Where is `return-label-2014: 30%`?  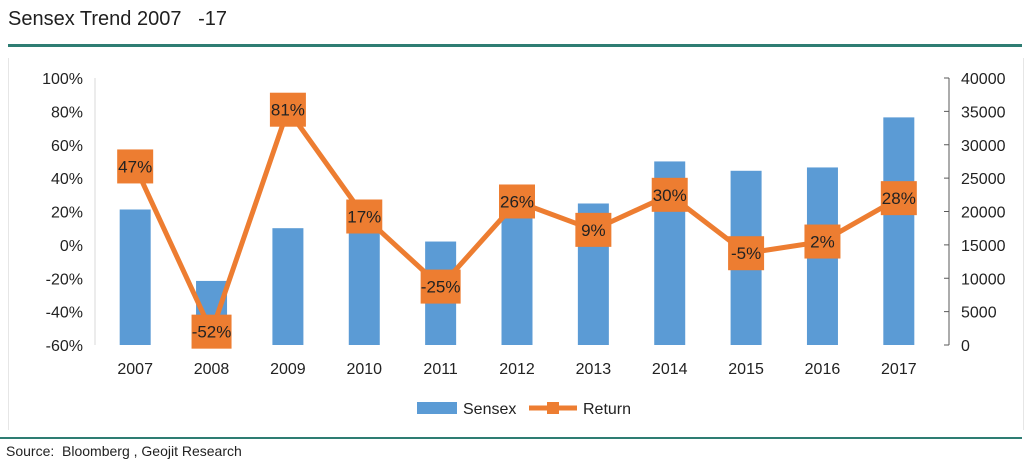 return-label-2014: 30% is located at coordinates (670, 195).